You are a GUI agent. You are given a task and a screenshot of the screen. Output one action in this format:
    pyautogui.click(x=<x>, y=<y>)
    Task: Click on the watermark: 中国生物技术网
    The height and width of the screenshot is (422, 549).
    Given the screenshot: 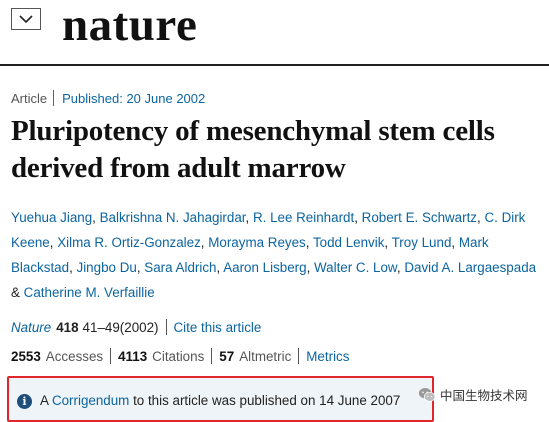 What is the action you would take?
    pyautogui.click(x=473, y=394)
    